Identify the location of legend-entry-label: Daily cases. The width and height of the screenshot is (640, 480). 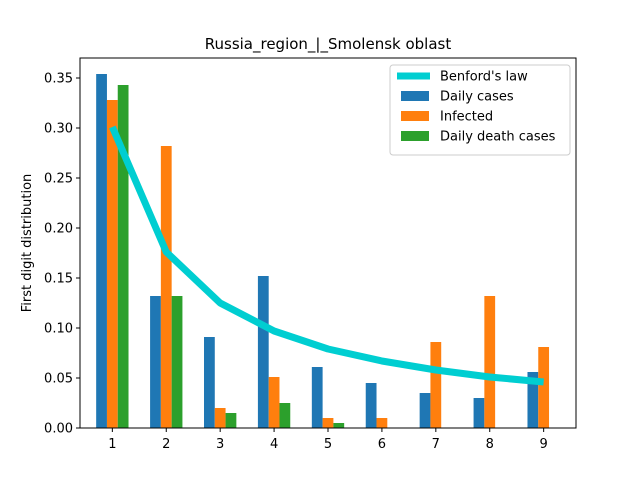
(477, 97).